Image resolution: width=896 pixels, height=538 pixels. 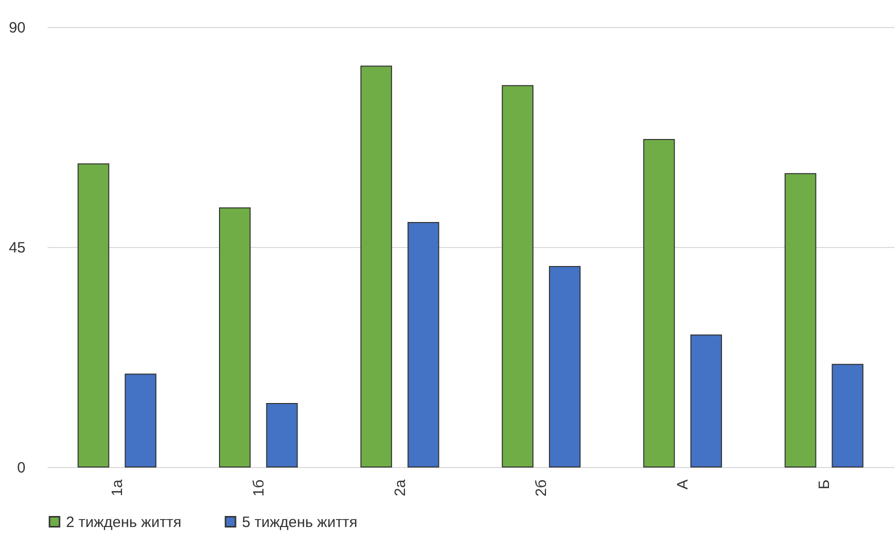 What do you see at coordinates (17, 248) in the screenshot?
I see `y-tick-label: 45` at bounding box center [17, 248].